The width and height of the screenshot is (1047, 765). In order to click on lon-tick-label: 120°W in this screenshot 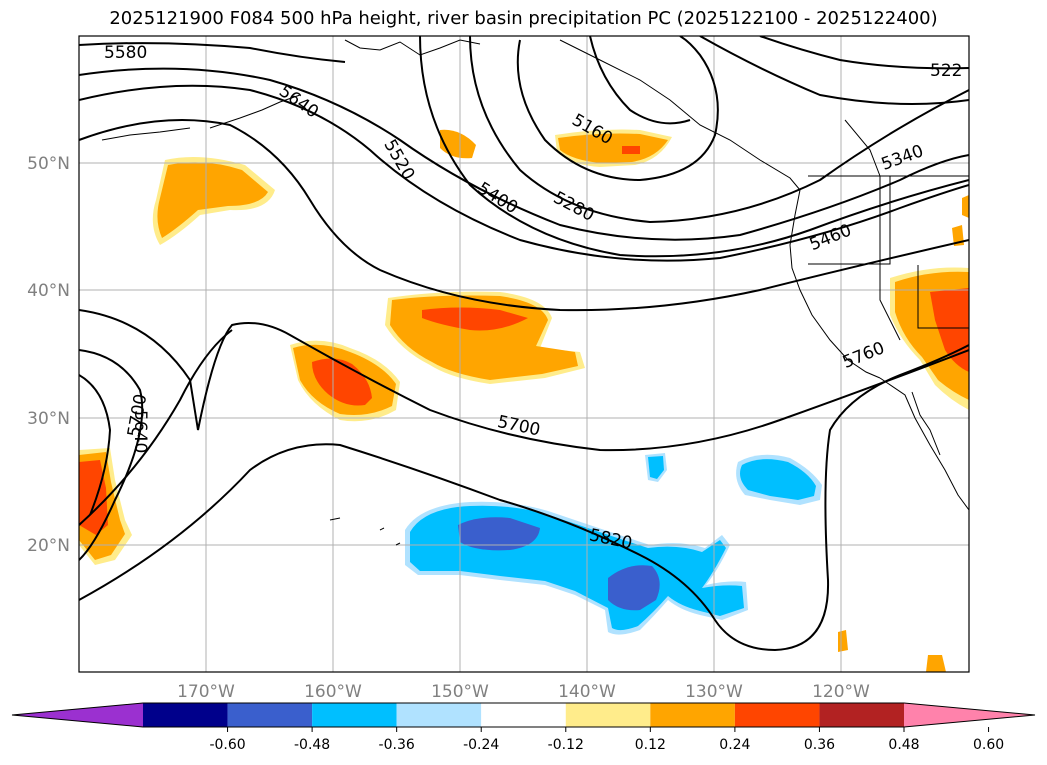, I will do `click(841, 692)`.